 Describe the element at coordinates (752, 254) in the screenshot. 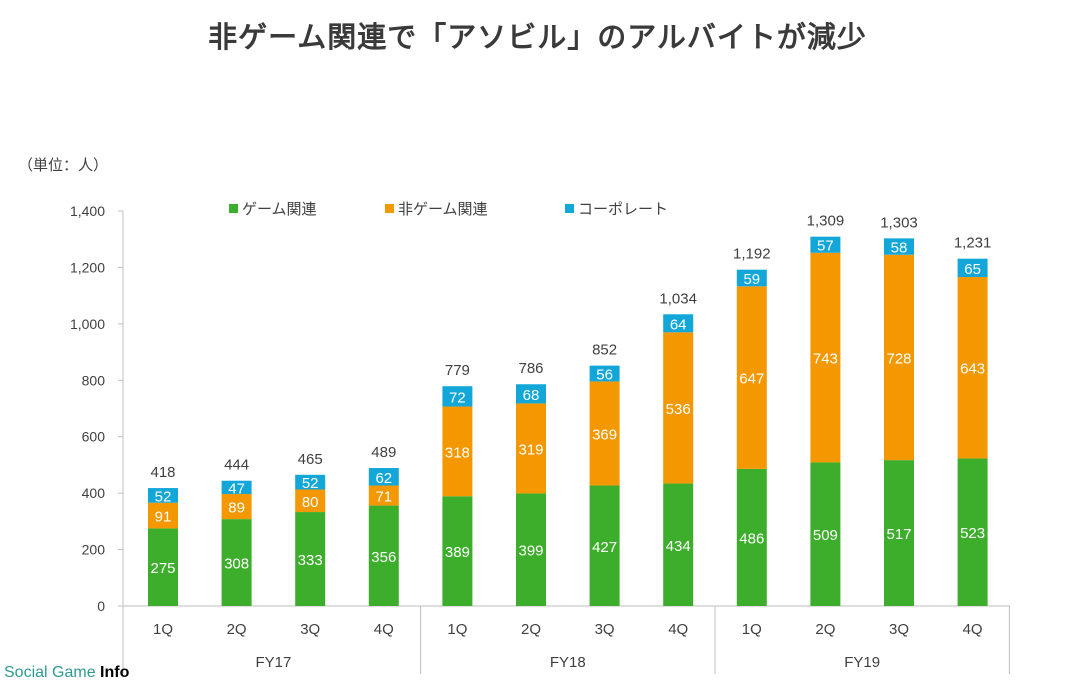

I see `total-value-label: 1,192` at that location.